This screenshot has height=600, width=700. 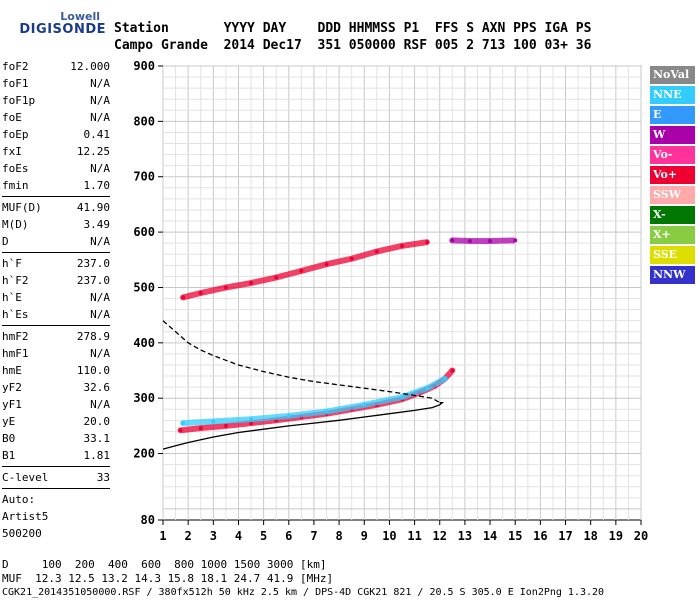 What do you see at coordinates (56, 421) in the screenshot?
I see `param-row: yE 20.0` at bounding box center [56, 421].